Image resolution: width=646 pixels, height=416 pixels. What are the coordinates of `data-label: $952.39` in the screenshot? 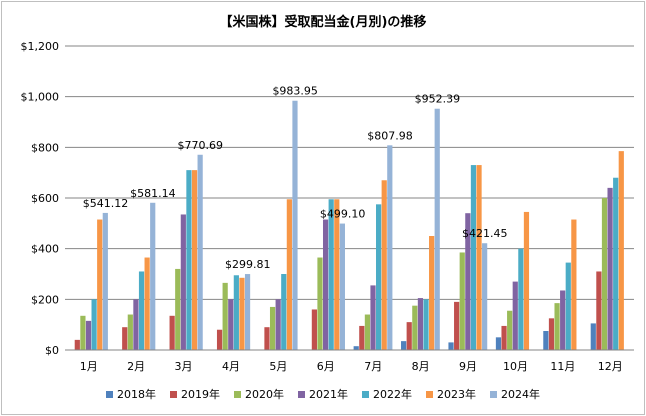 It's located at (438, 99).